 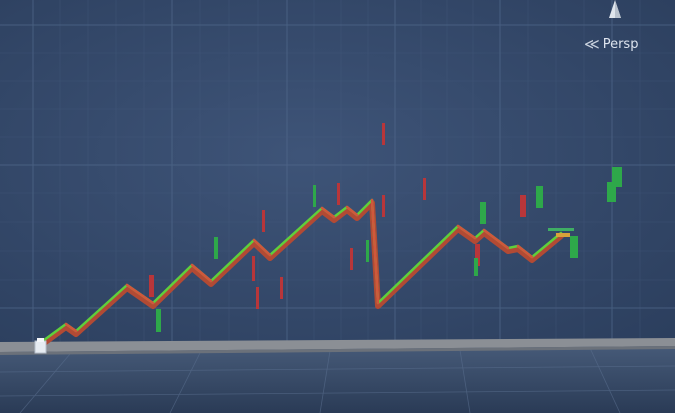 What do you see at coordinates (592, 44) in the screenshot?
I see `chevron-left-icon: ≪` at bounding box center [592, 44].